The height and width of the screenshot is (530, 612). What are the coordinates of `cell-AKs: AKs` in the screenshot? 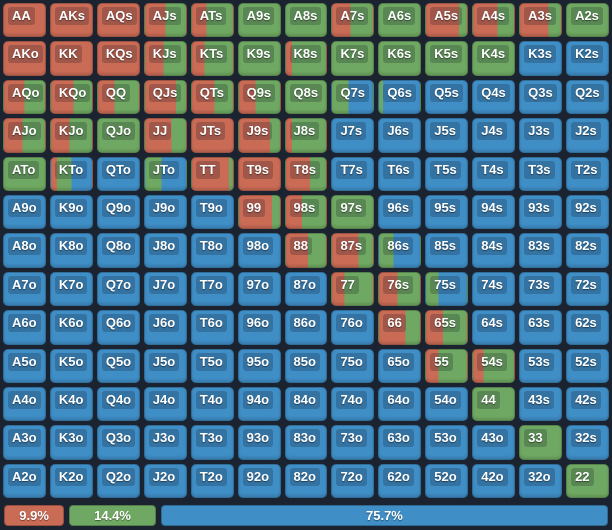 It's located at (71, 20).